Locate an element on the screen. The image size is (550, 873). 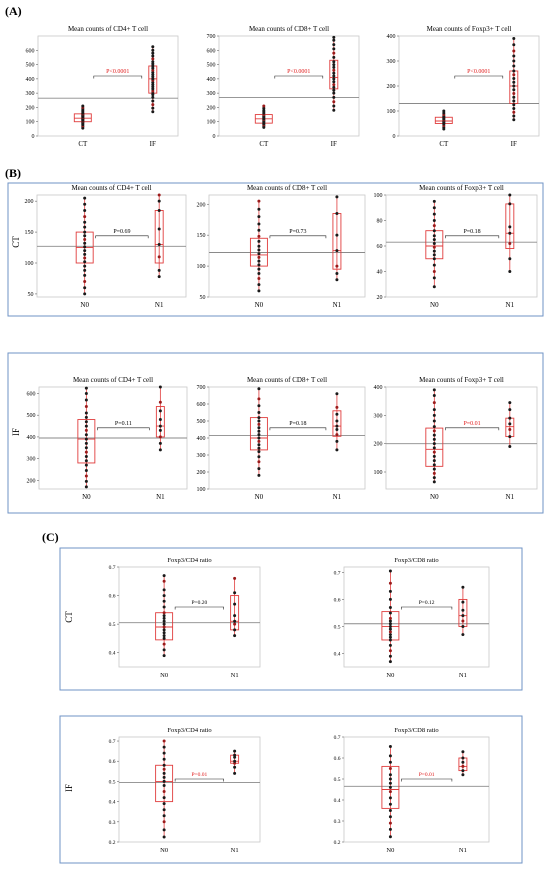
p-value-label: P<0.0001 is located at coordinates (117, 72).